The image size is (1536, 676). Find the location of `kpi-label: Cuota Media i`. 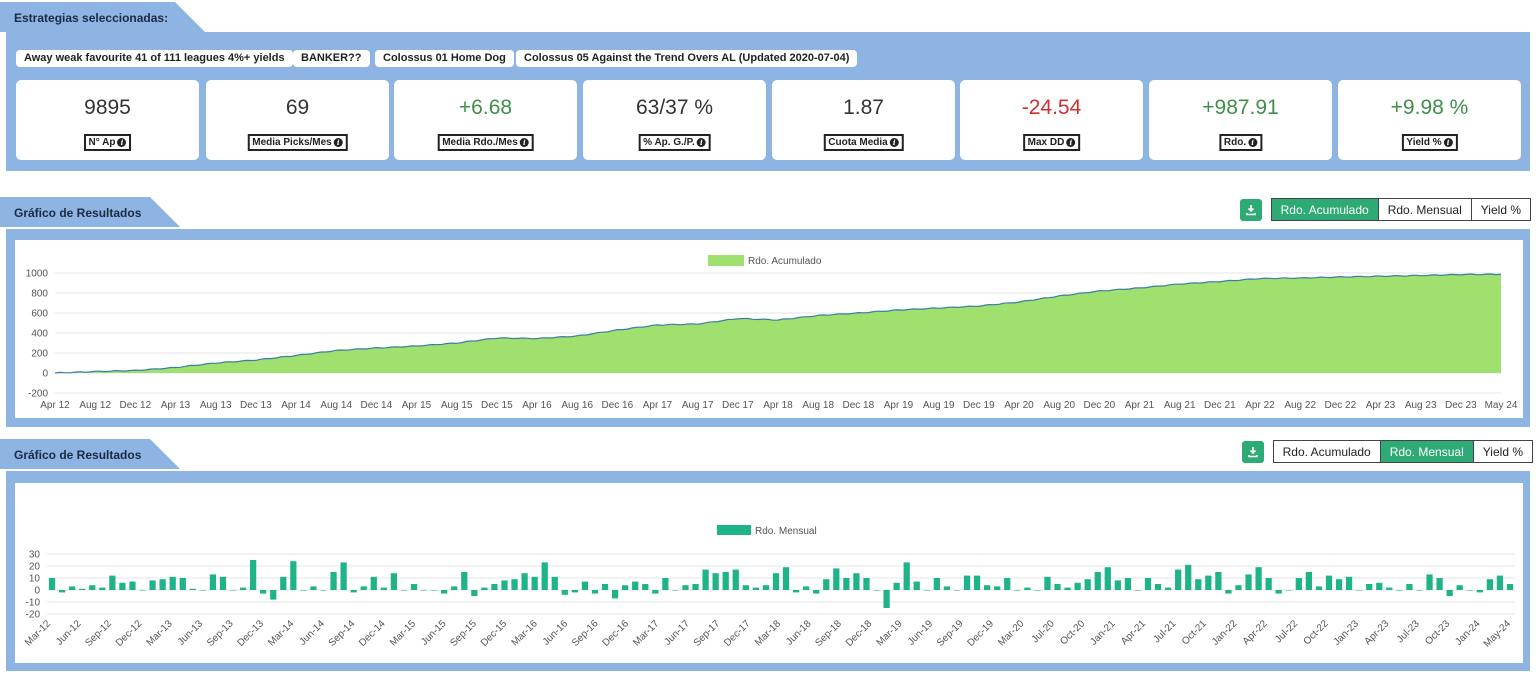

kpi-label: Cuota Media i is located at coordinates (863, 142).